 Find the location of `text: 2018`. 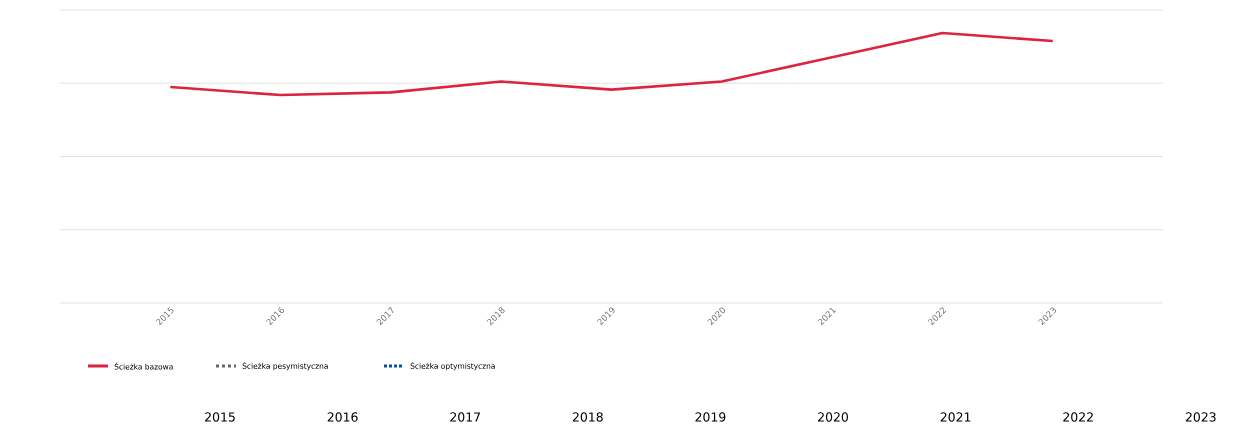

text: 2018 is located at coordinates (587, 417).